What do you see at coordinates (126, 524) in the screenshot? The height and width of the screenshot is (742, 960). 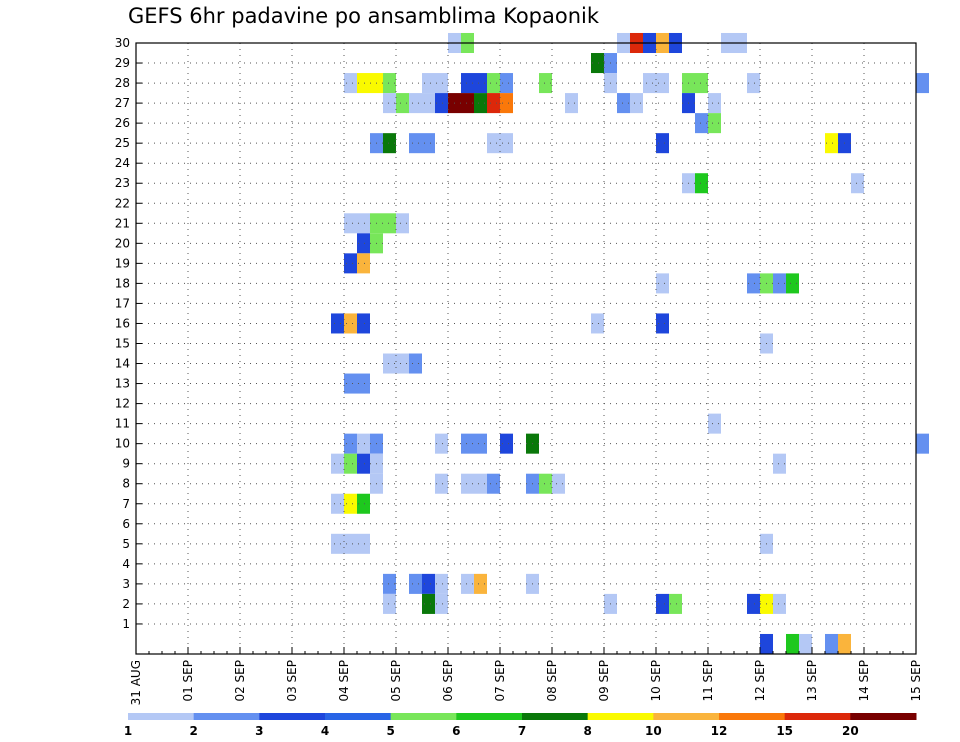 I see `y-tick-label: 6` at bounding box center [126, 524].